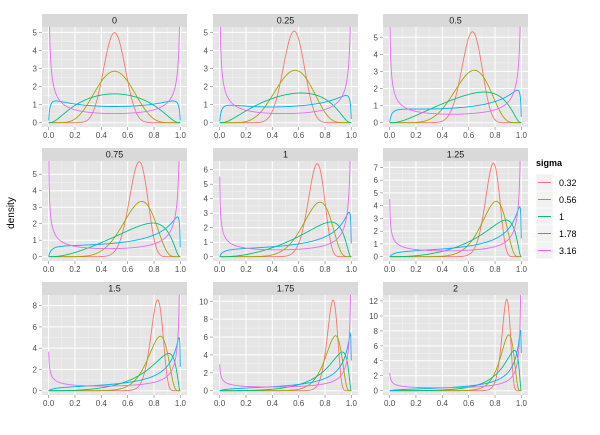  Describe the element at coordinates (448, 345) in the screenshot. I see `facet-panel: 2 0.0 0.2 0.4 0.6 0.8 1.0 0 2 4 6 8 10 12` at that location.